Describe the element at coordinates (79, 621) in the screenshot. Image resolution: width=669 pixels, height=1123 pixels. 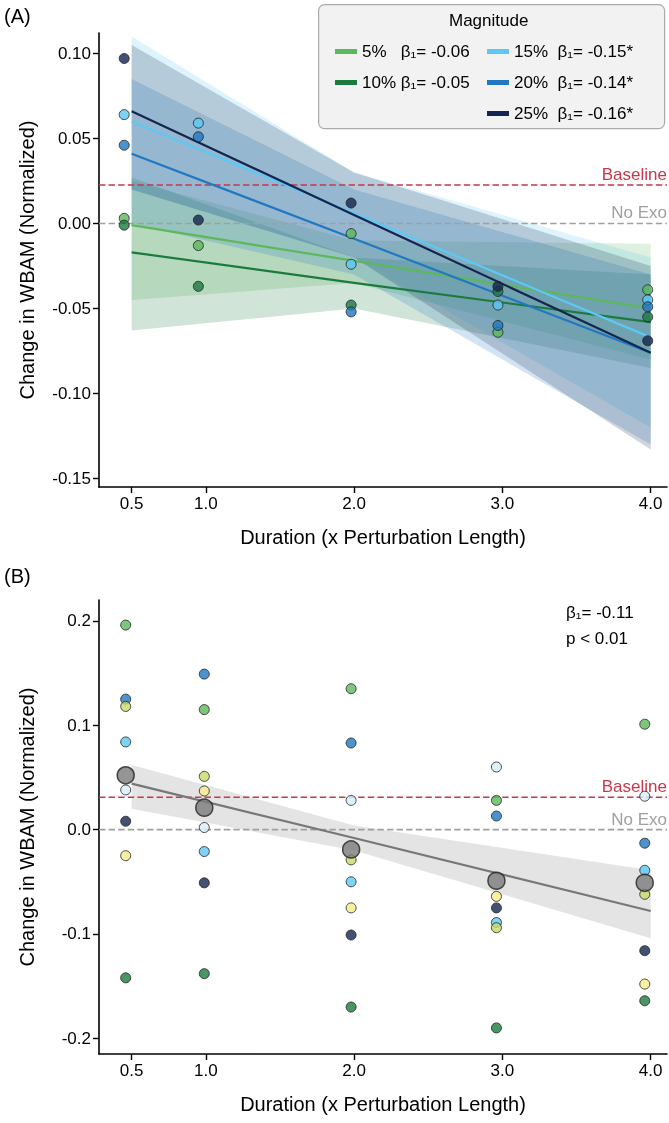
I see `y-tick-label: 0.2` at that location.